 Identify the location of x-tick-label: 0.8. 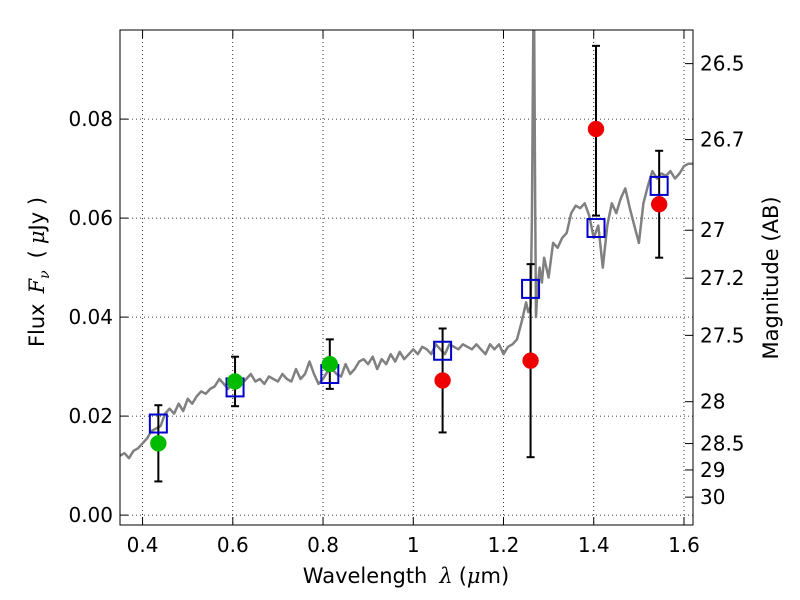
(323, 545).